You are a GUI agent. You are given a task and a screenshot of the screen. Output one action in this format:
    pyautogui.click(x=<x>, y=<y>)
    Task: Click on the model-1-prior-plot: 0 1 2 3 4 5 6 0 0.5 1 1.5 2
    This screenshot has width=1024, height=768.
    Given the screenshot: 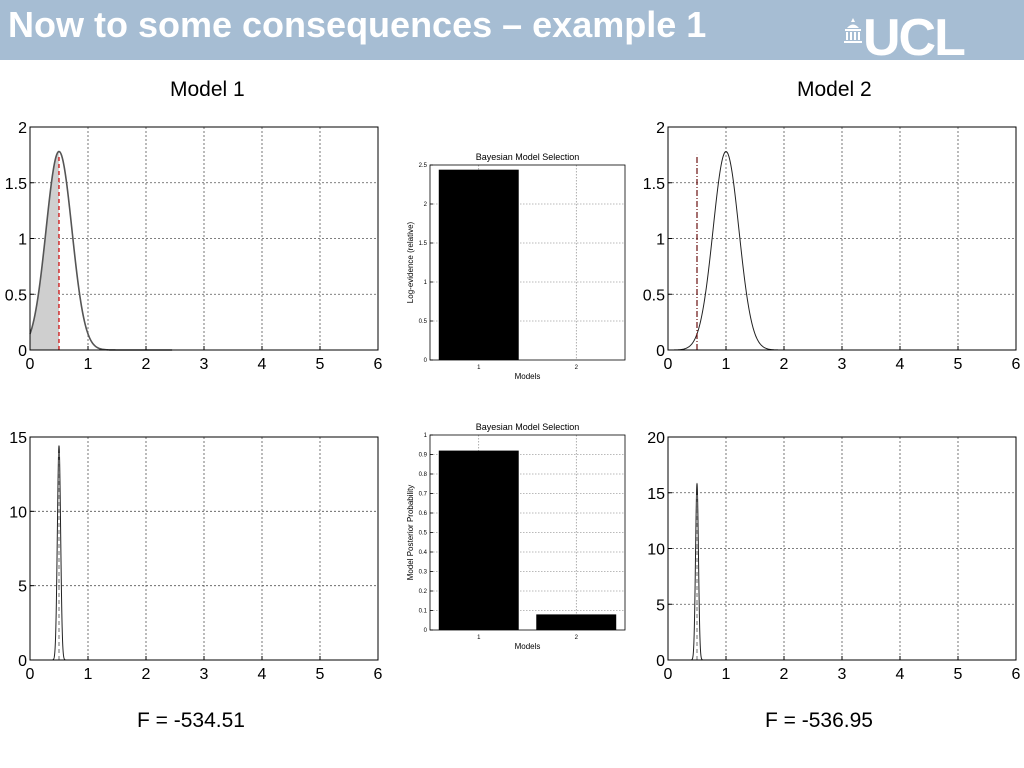 What is the action you would take?
    pyautogui.click(x=194, y=246)
    